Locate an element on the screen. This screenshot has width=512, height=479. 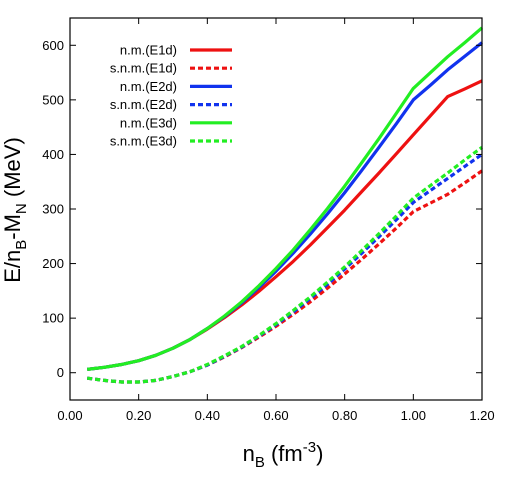
x-tick-label: 1.20 is located at coordinates (481, 415).